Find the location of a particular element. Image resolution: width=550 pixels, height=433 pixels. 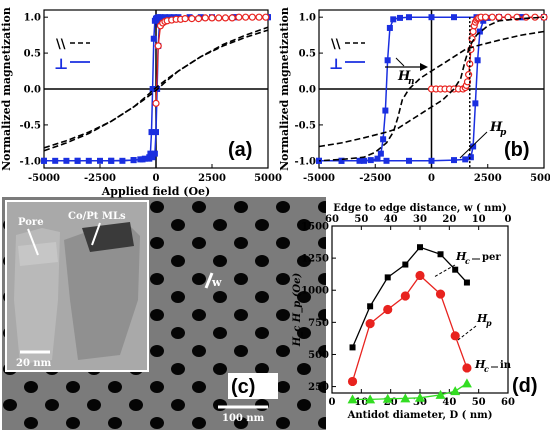

hn-subscript: n is located at coordinates (411, 82).